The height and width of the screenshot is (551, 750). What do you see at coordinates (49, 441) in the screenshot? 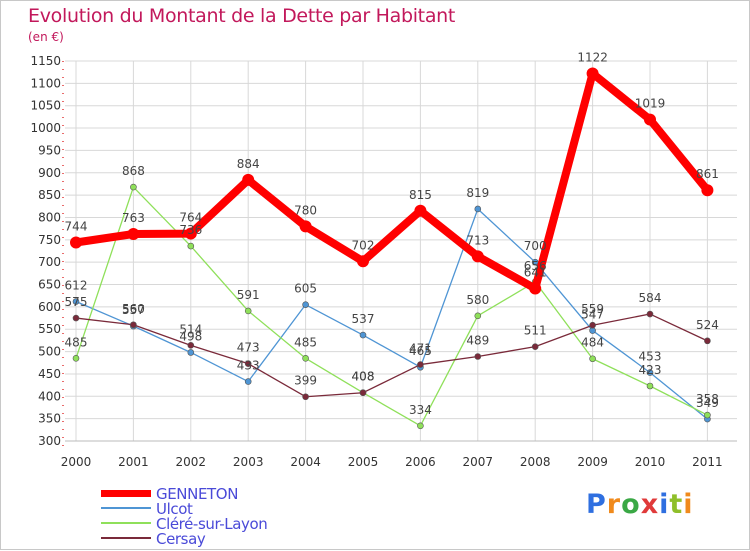
I see `y-tick-label: 300` at bounding box center [49, 441].